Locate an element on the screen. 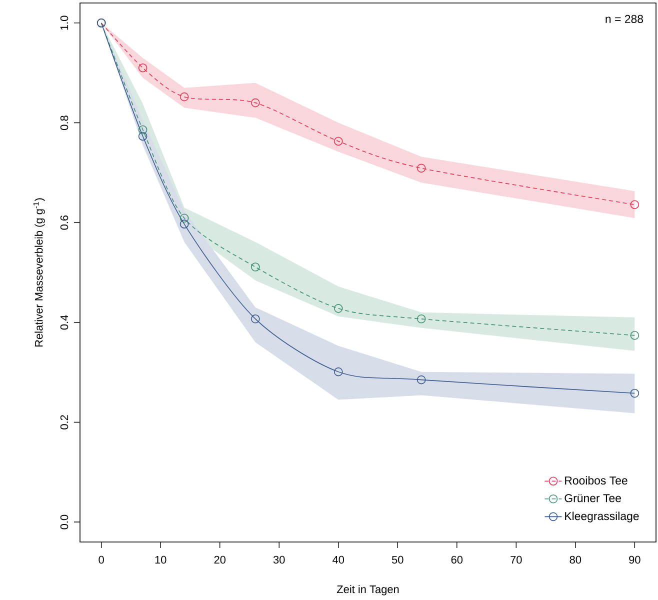  x-tick-label: 80 is located at coordinates (576, 560).